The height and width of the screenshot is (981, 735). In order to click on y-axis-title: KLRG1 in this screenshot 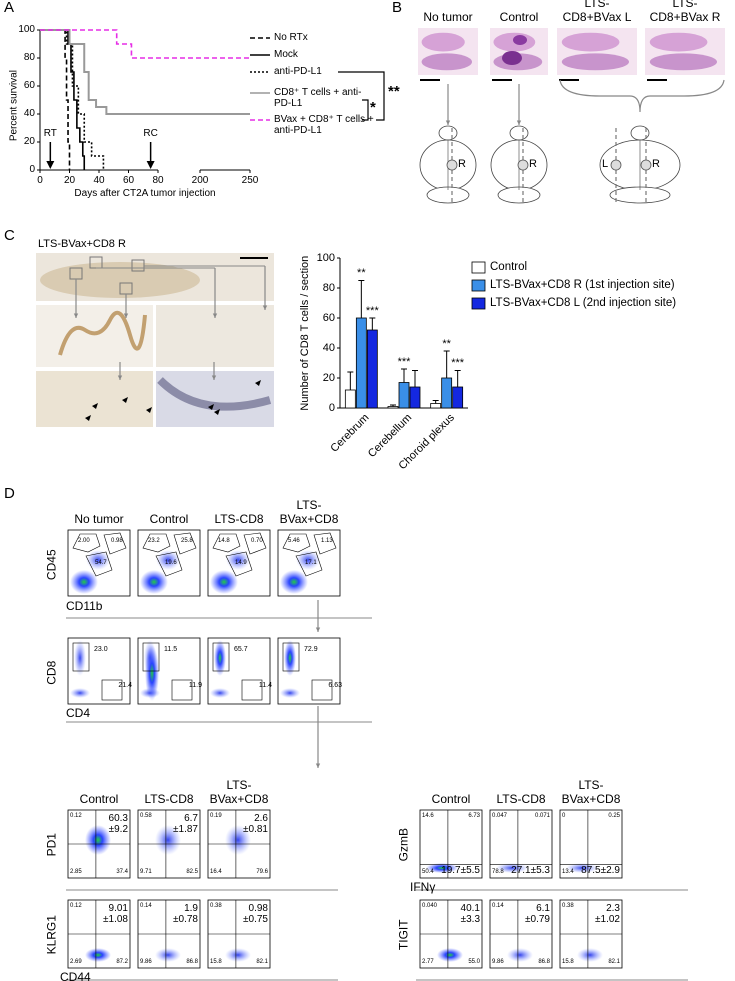, I will do `click(51, 935)`.